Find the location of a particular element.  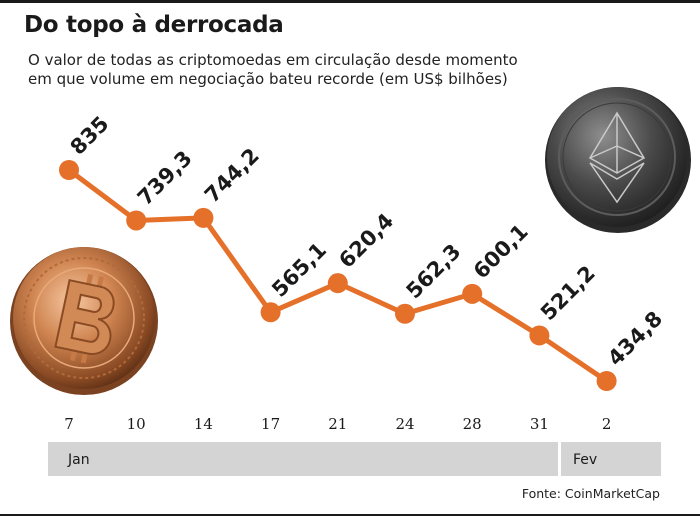

data-label: 620,4 is located at coordinates (366, 241).